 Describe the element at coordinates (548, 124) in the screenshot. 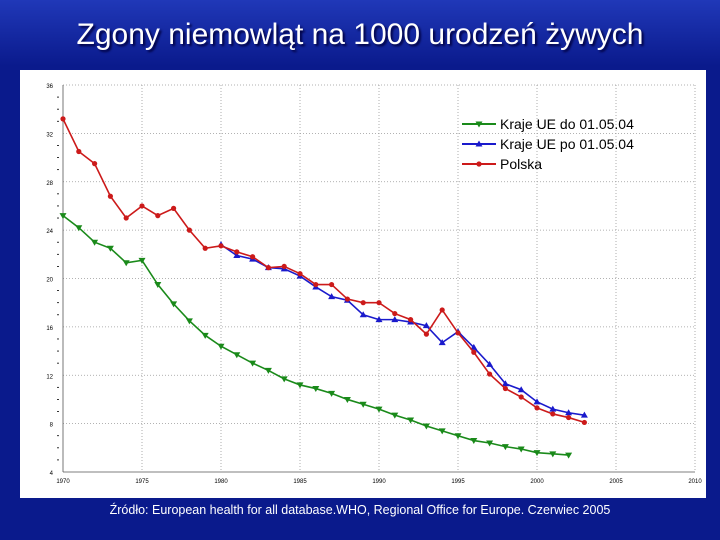

I see `legend-entry-0: Kraje UE do 01.05.04` at that location.